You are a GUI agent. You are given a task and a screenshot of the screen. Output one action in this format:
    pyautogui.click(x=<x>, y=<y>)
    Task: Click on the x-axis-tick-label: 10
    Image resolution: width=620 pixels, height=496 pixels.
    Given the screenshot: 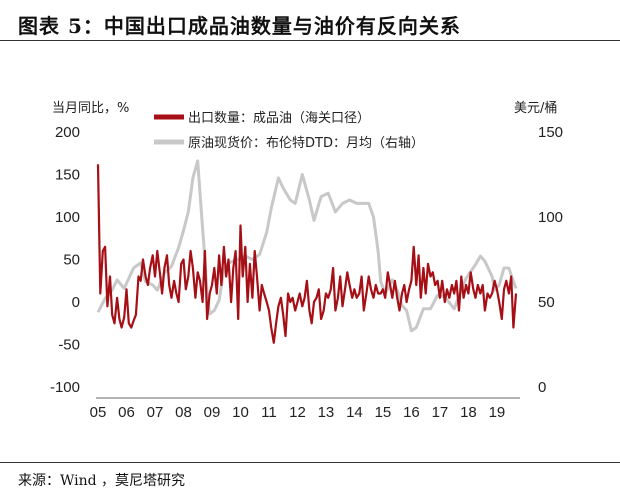 What is the action you would take?
    pyautogui.click(x=240, y=412)
    